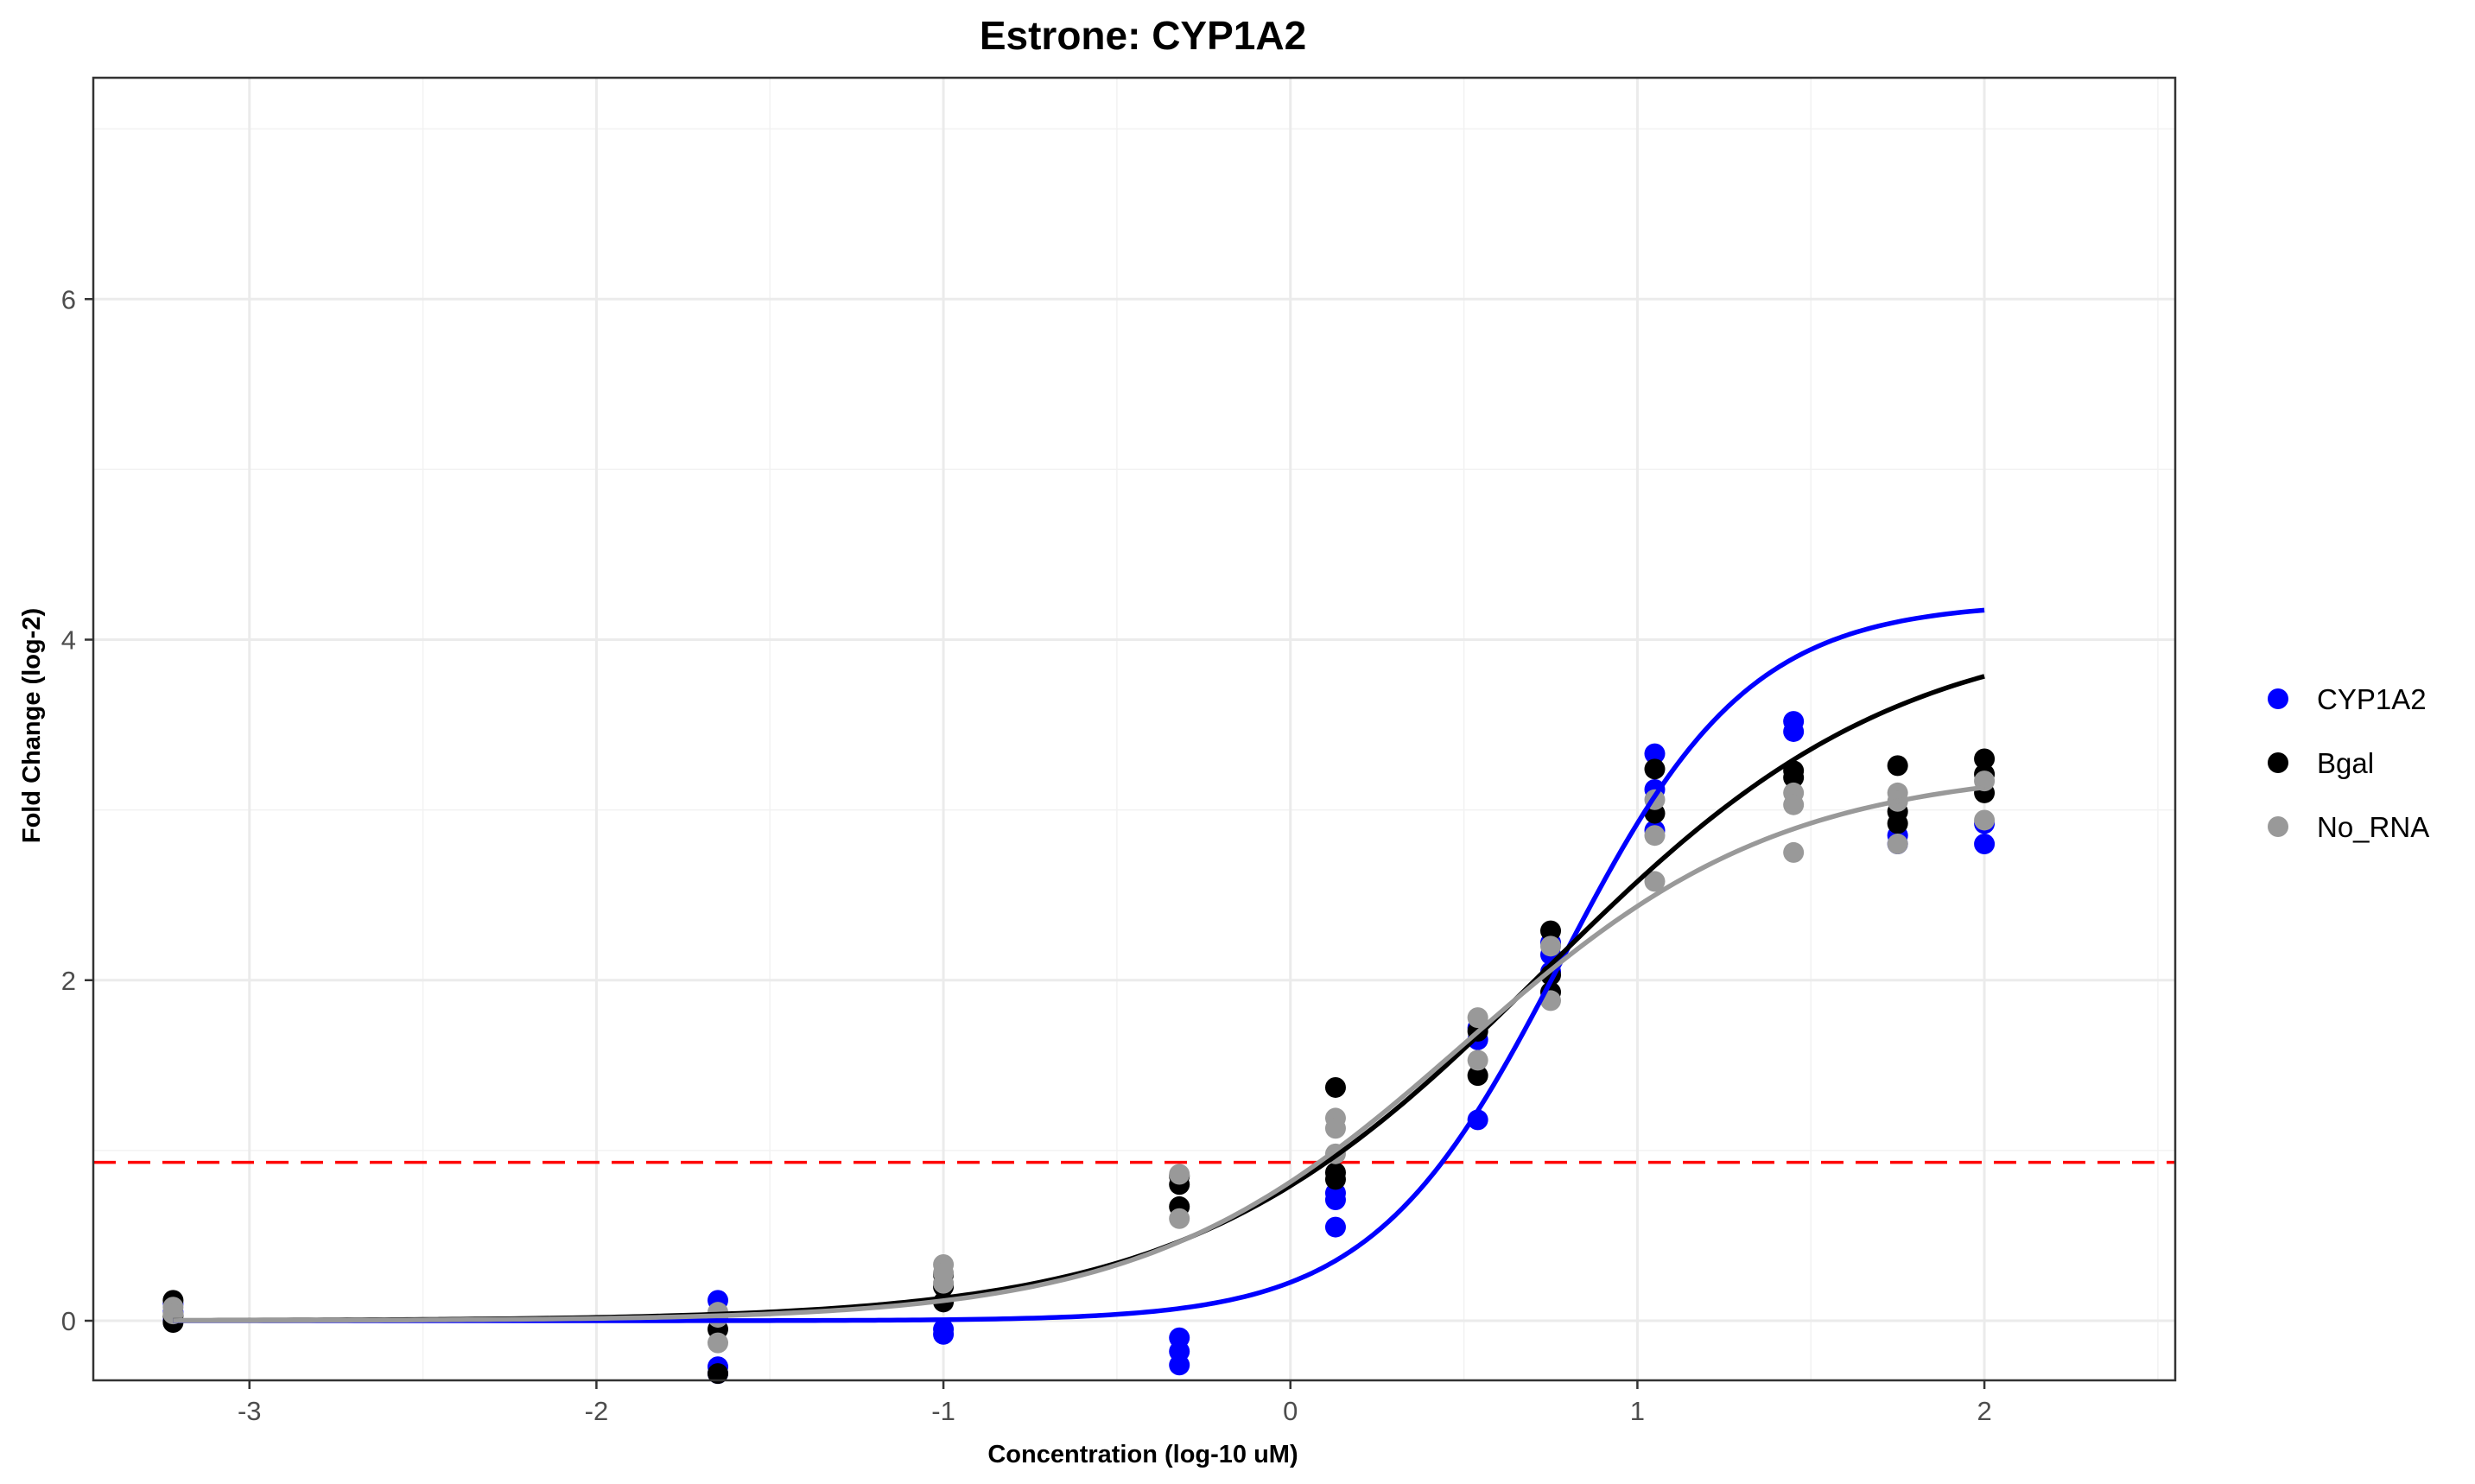 The image size is (2475, 1484). I want to click on x-tick-label: -1, so click(943, 1411).